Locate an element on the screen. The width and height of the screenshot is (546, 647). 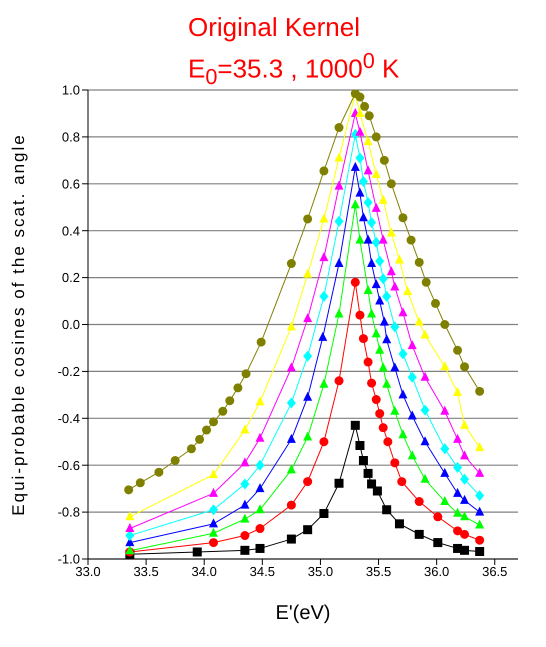
y-tick-label: 0.8 is located at coordinates (71, 137).